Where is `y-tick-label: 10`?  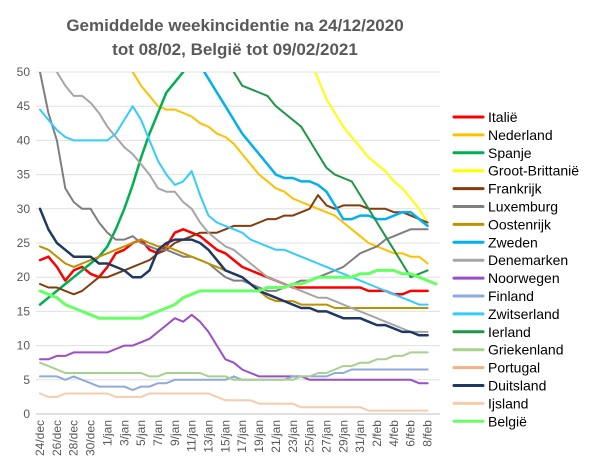
y-tick-label: 10 is located at coordinates (24, 346).